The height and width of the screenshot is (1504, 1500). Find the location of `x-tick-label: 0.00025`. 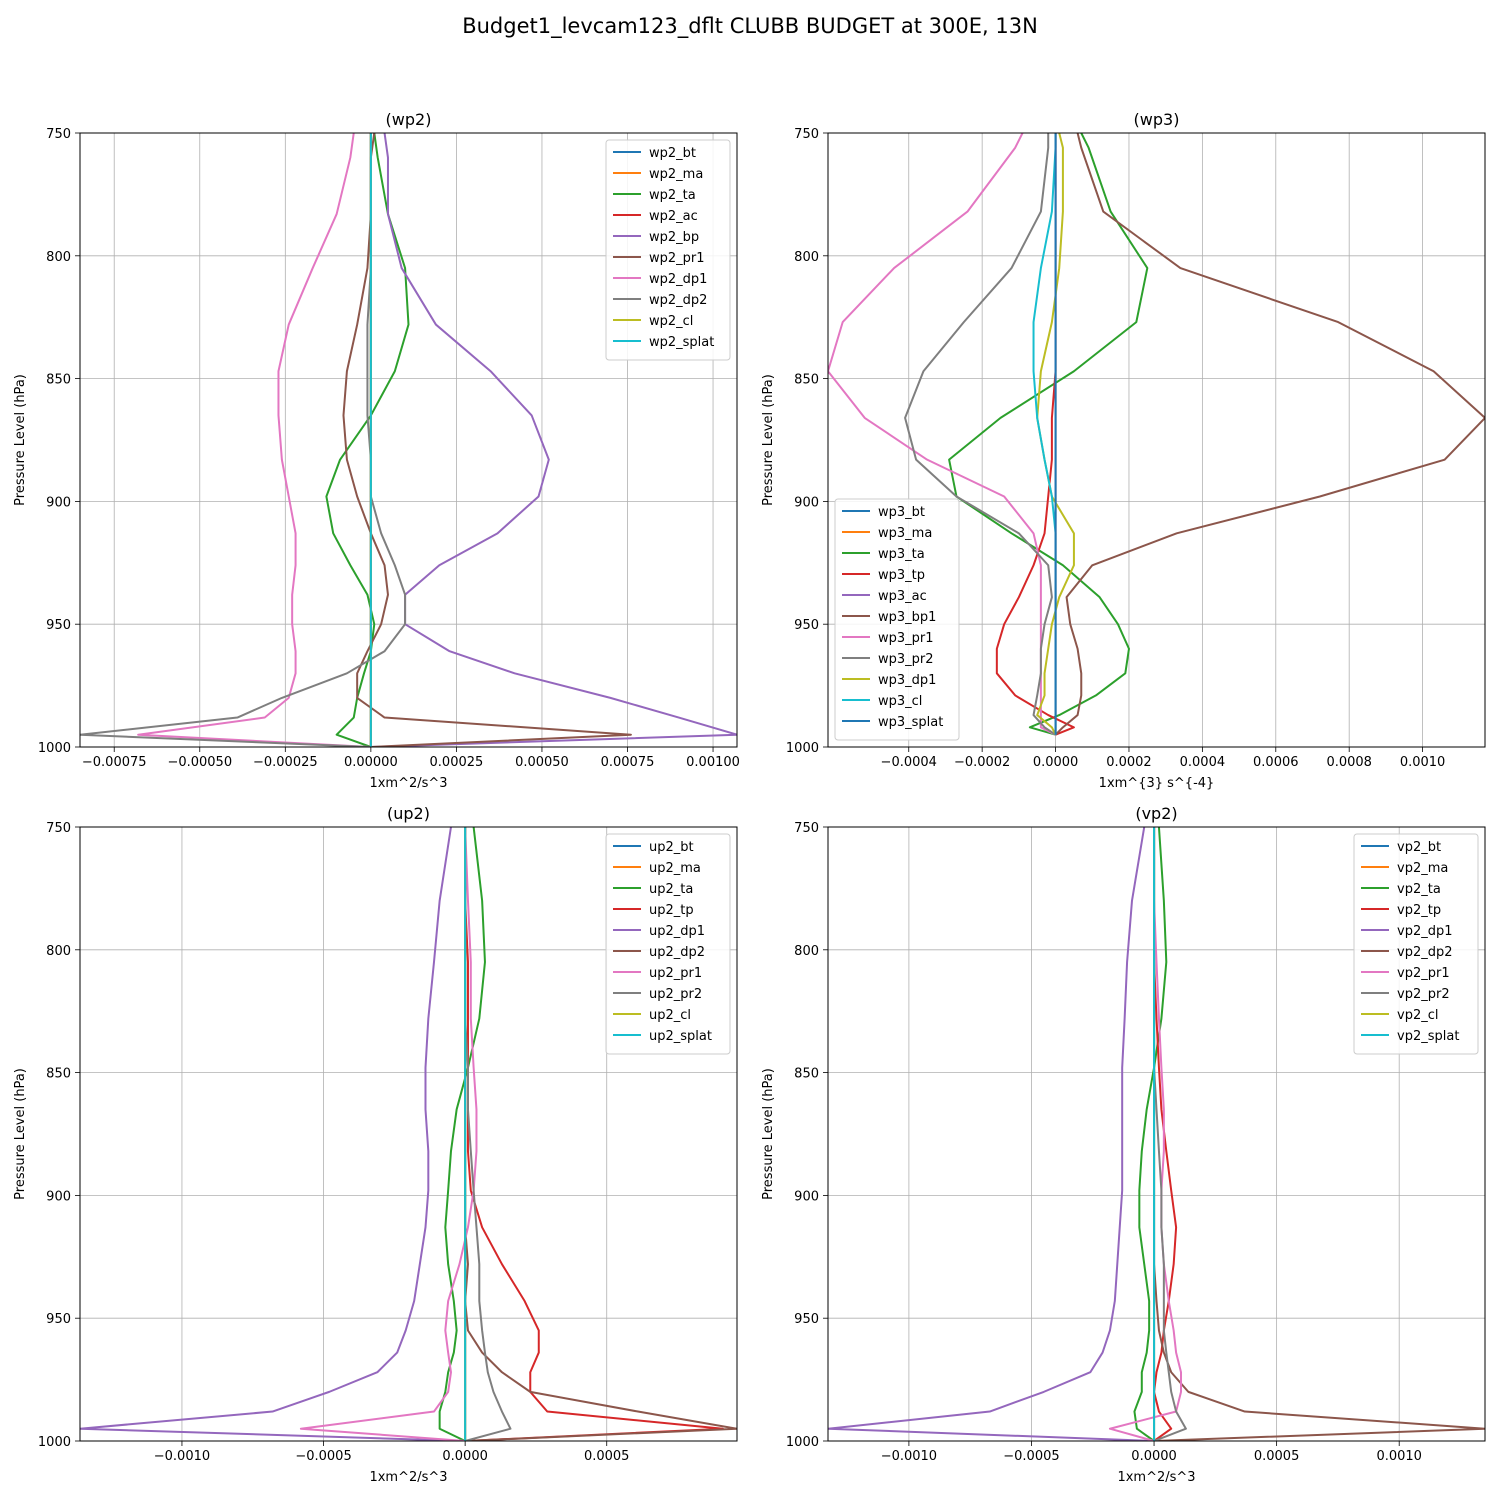

x-tick-label: 0.00025 is located at coordinates (457, 762).